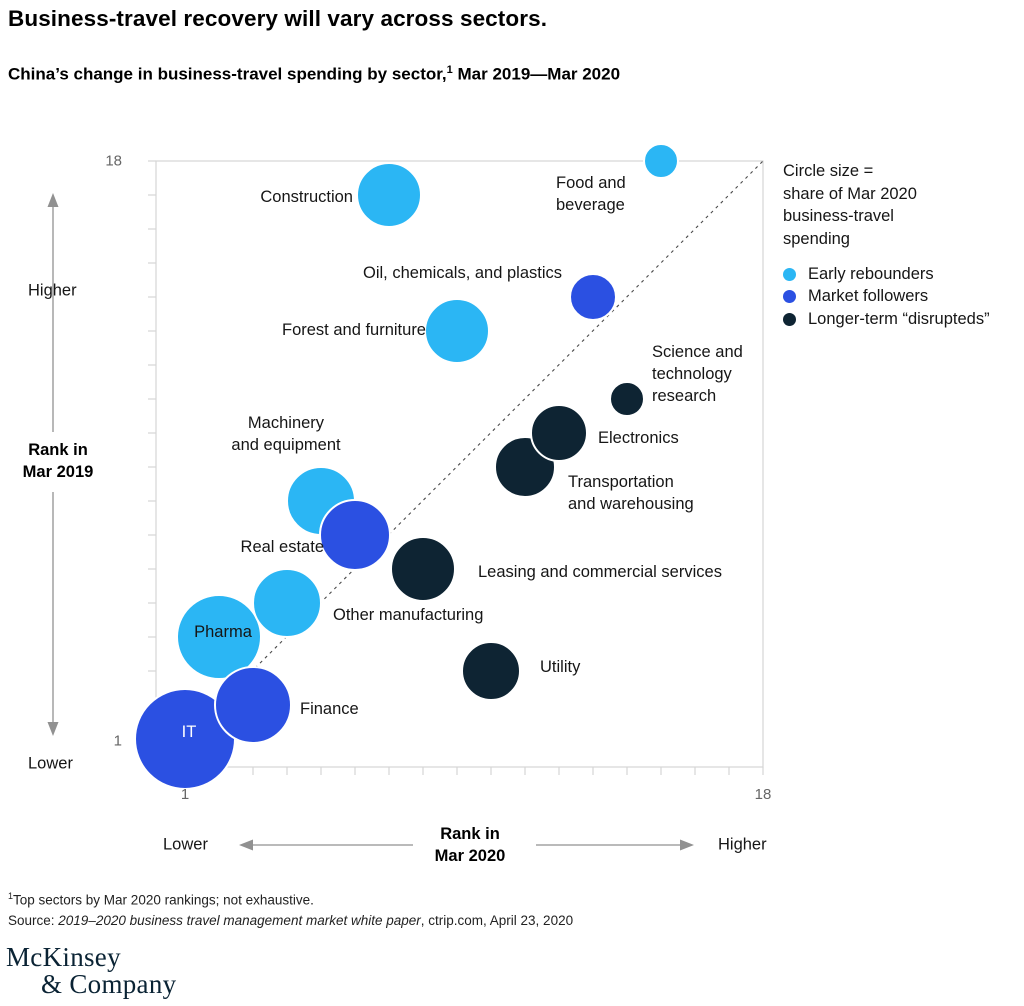 This screenshot has width=1024, height=1006. Describe the element at coordinates (470, 834) in the screenshot. I see `x-axis-title-line1: Rank in` at that location.